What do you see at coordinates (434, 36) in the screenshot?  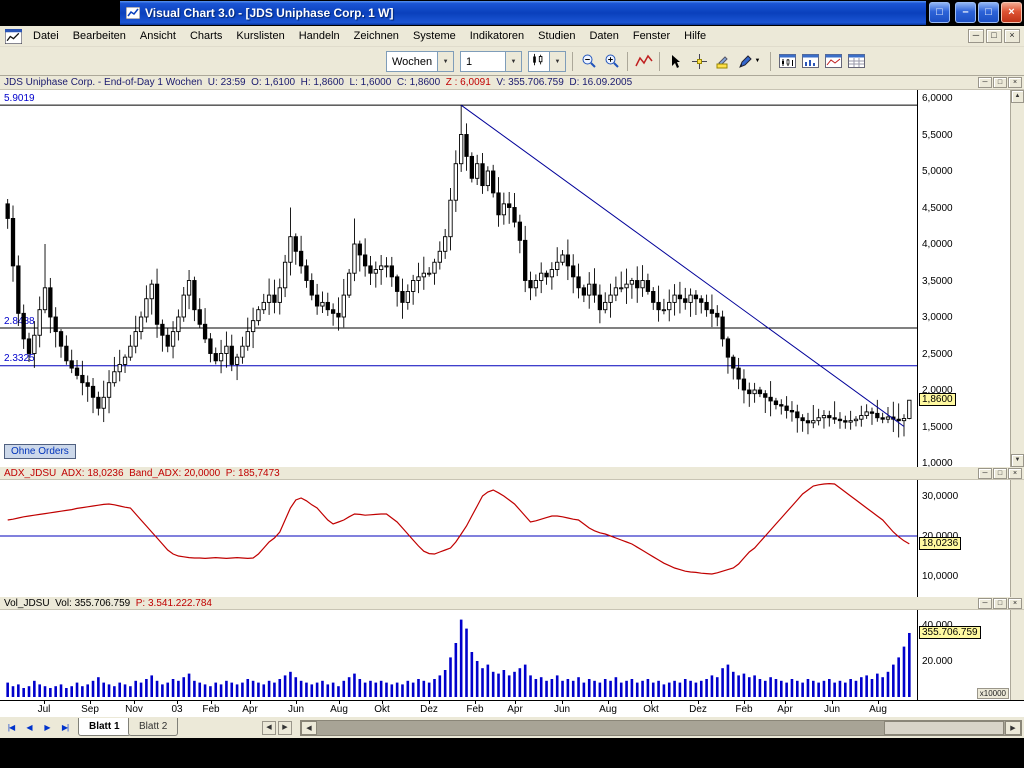 I see `menu-item-systeme: Systeme` at bounding box center [434, 36].